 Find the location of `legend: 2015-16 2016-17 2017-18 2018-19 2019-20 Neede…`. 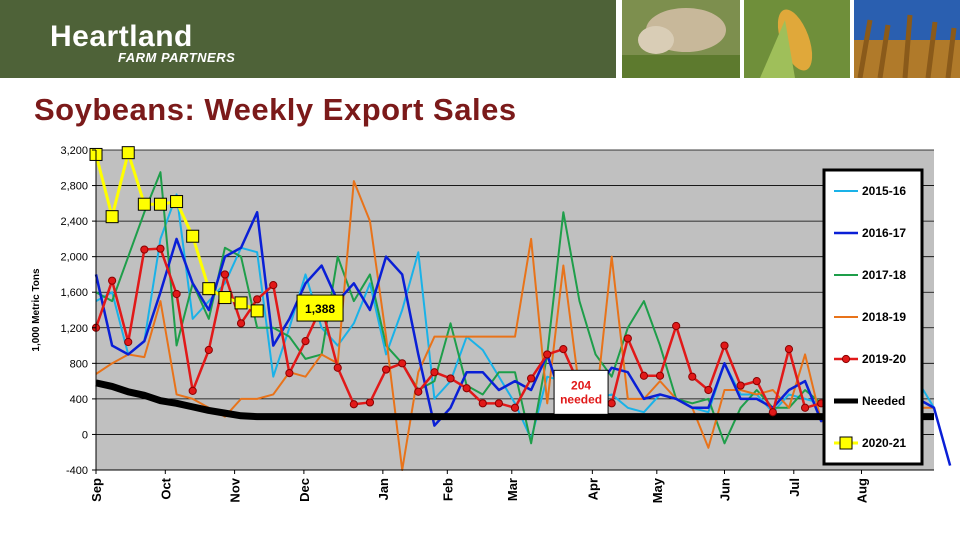

legend: 2015-16 2016-17 2017-18 2018-19 2019-20 Neede… is located at coordinates (873, 317).